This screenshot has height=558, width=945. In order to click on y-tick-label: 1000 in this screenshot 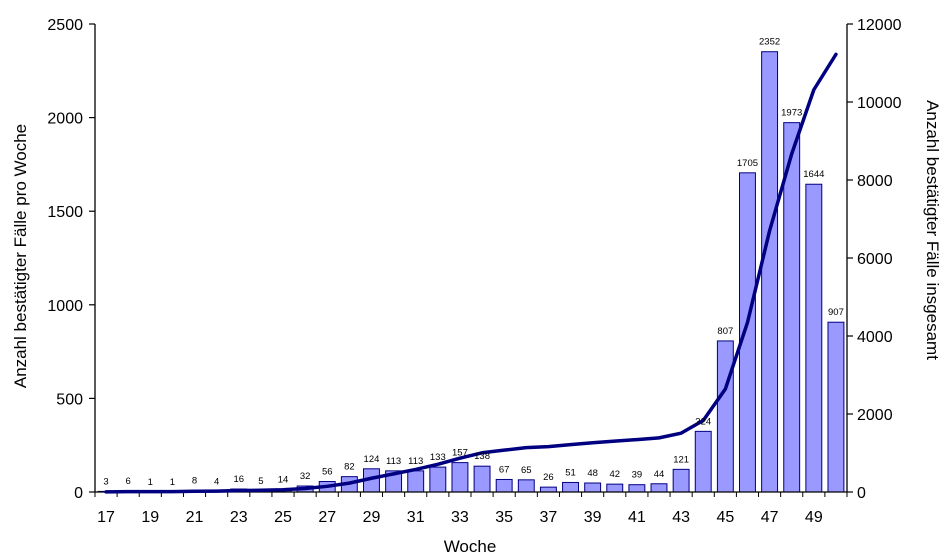, I will do `click(65, 306)`.